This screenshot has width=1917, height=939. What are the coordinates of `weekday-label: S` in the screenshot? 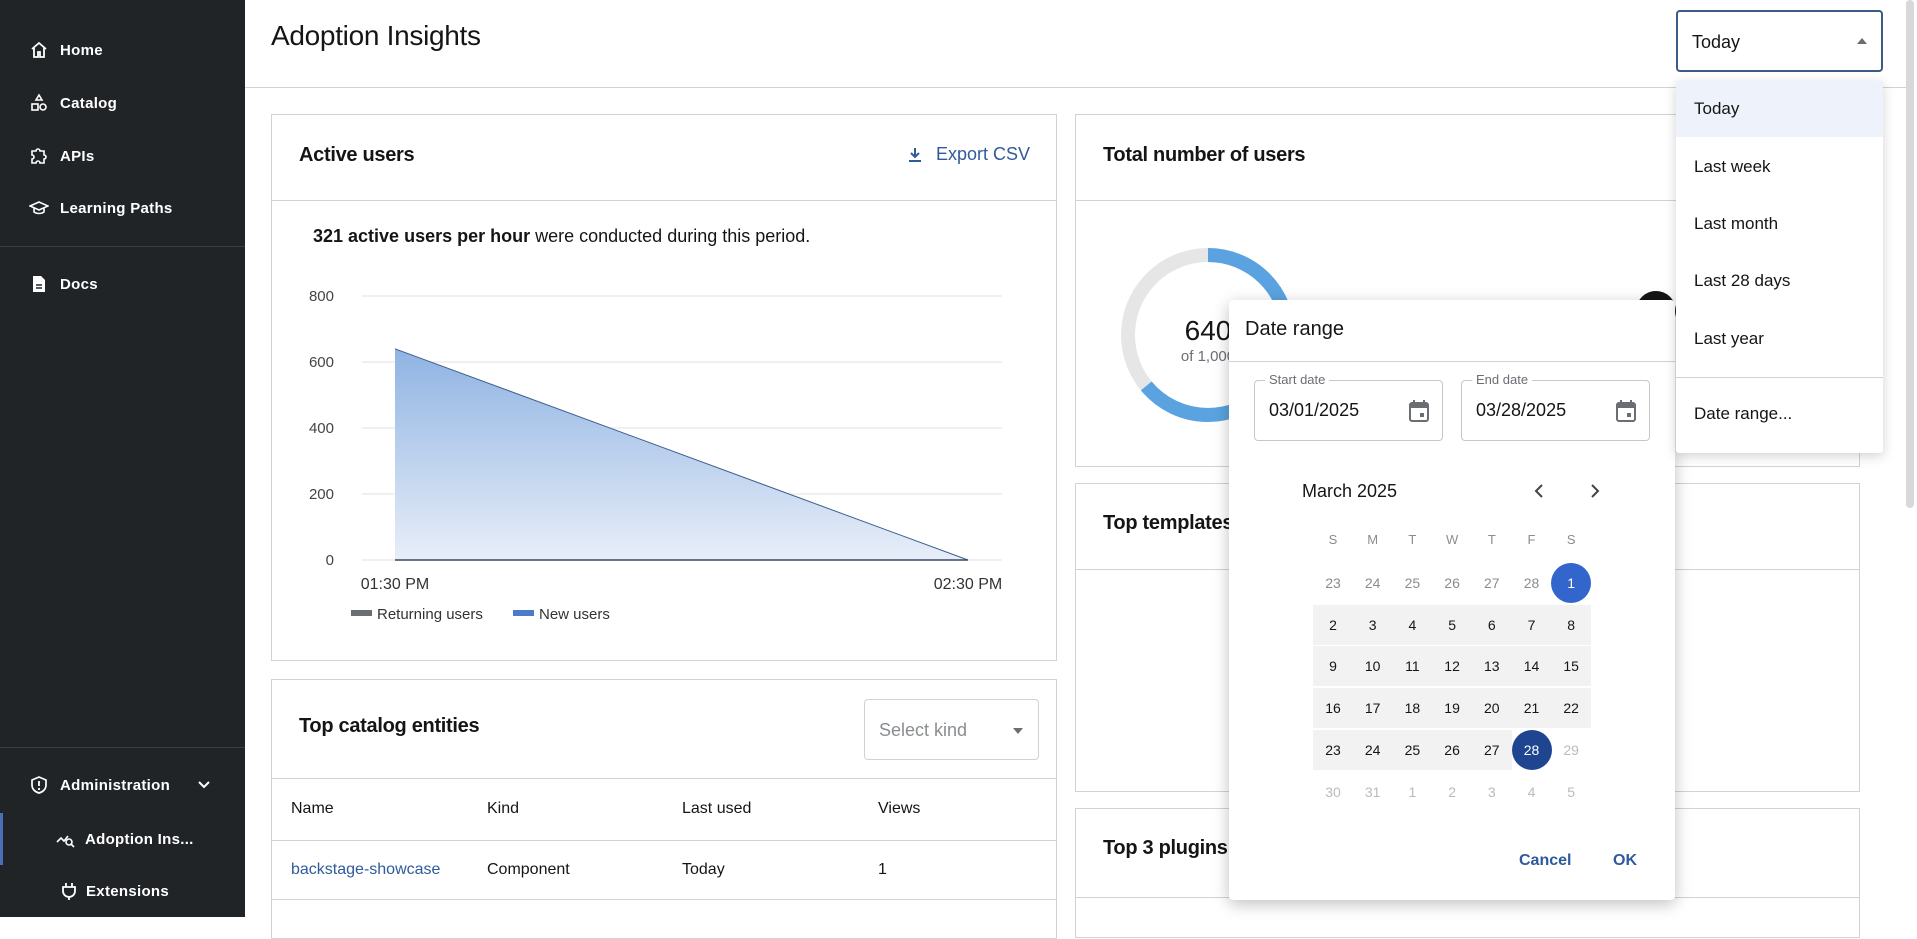 It's located at (1571, 539).